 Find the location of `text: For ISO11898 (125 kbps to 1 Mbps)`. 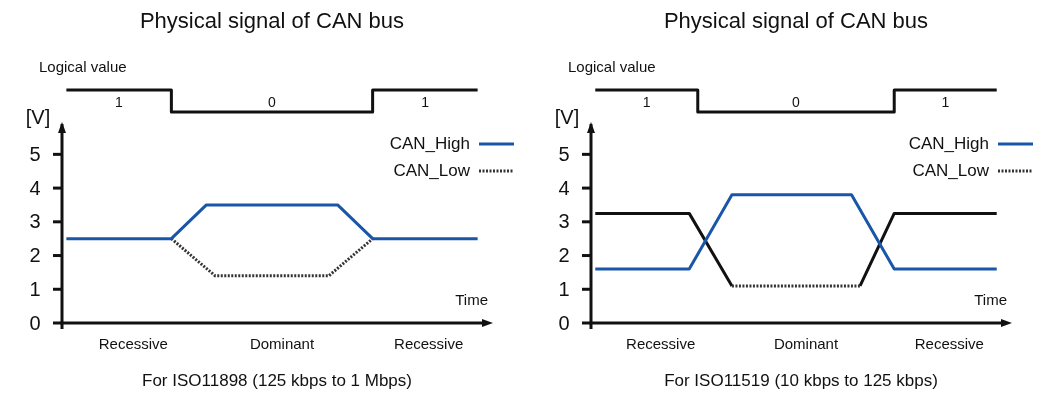

text: For ISO11898 (125 kbps to 1 Mbps) is located at coordinates (277, 380).